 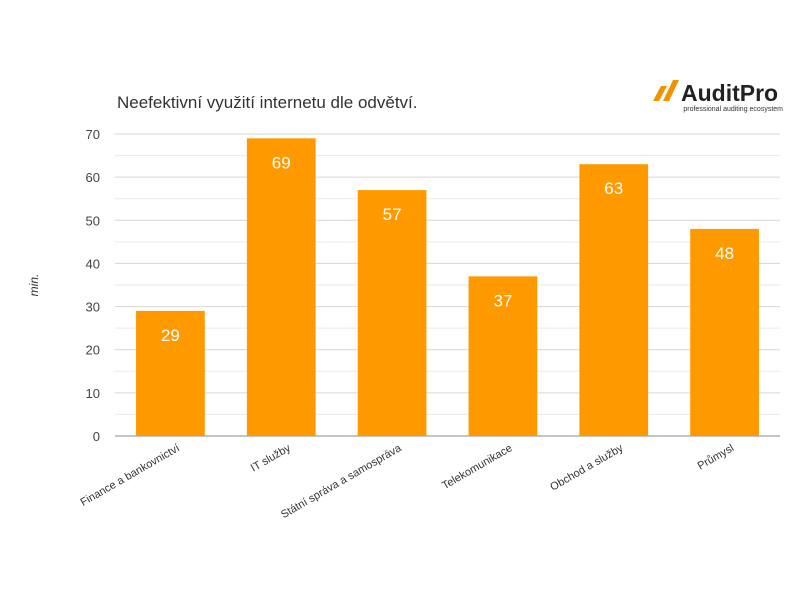 I want to click on logo-mark-left, so click(x=660, y=93).